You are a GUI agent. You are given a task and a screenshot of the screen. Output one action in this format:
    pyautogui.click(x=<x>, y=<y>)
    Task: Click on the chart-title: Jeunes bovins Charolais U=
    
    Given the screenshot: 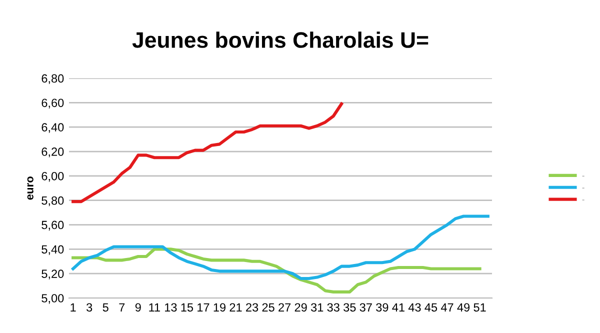 What is the action you would take?
    pyautogui.click(x=280, y=40)
    